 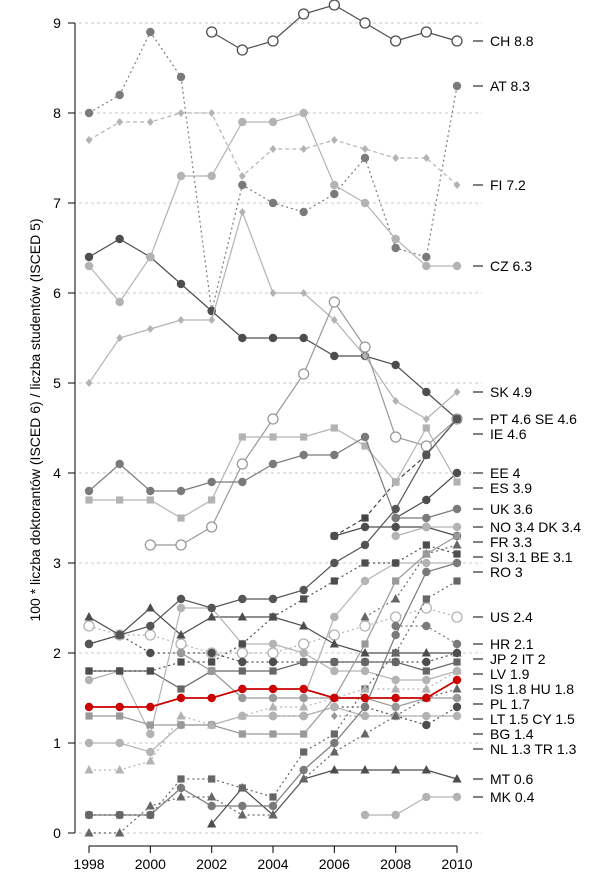 What do you see at coordinates (57, 743) in the screenshot?
I see `y-tick-label: 1` at bounding box center [57, 743].